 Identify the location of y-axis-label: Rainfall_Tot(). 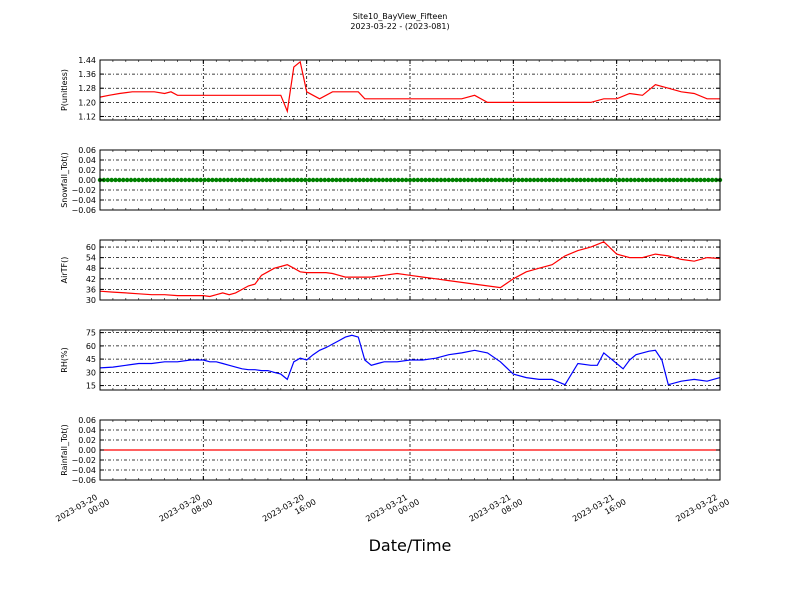
(64, 450).